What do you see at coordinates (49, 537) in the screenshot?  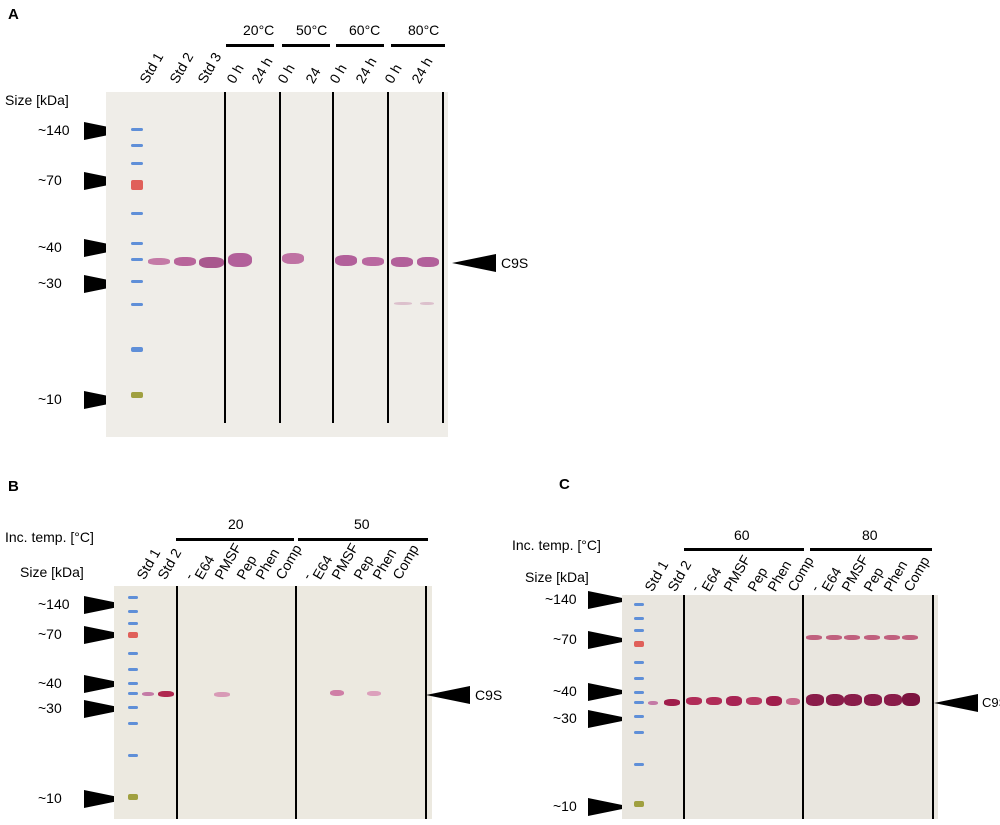 I see `panel-b-temp-header: Inc. temp. [°C]` at bounding box center [49, 537].